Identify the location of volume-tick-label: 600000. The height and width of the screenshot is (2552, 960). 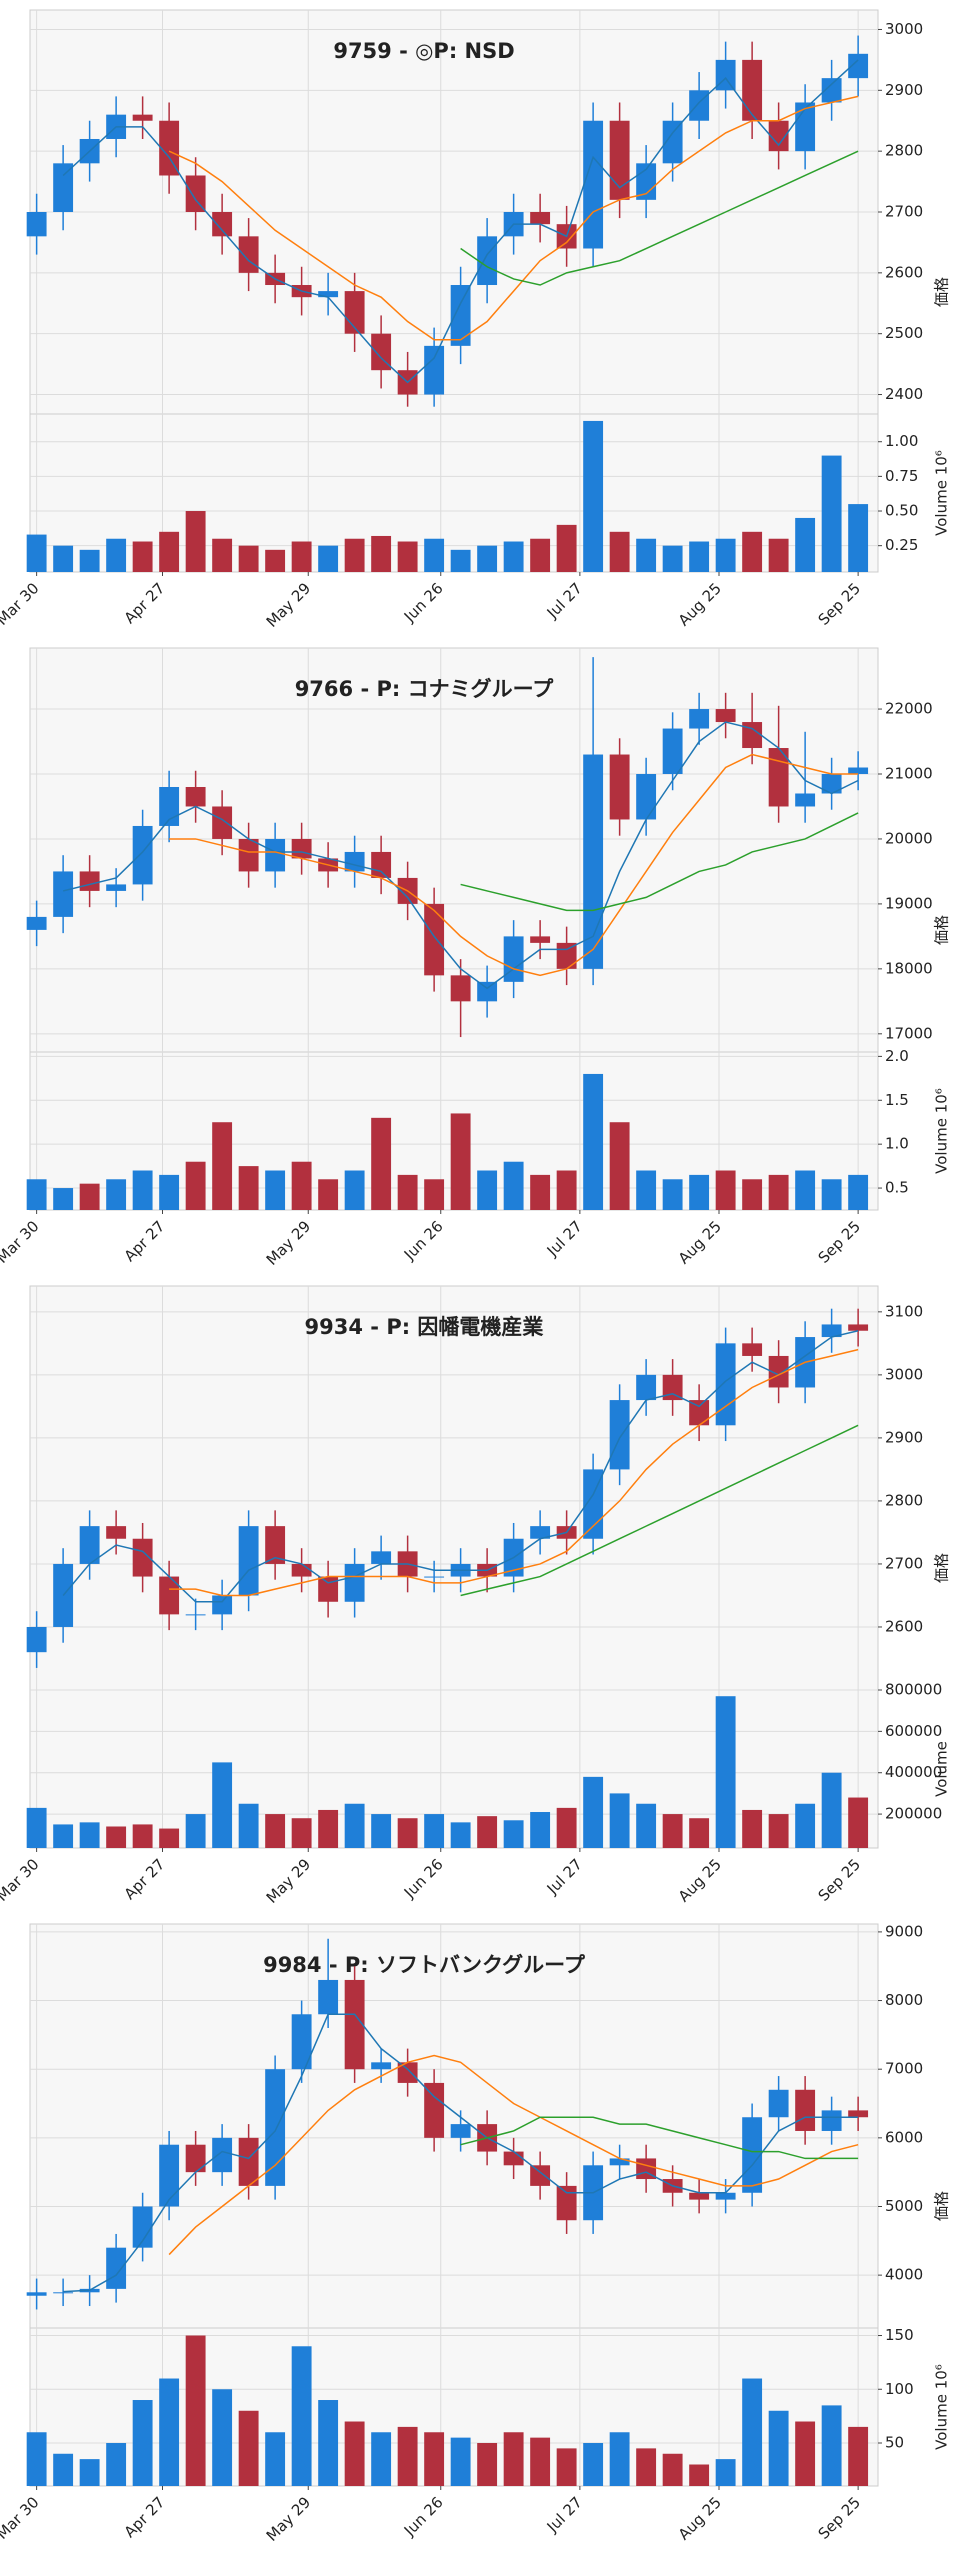
(913, 1731).